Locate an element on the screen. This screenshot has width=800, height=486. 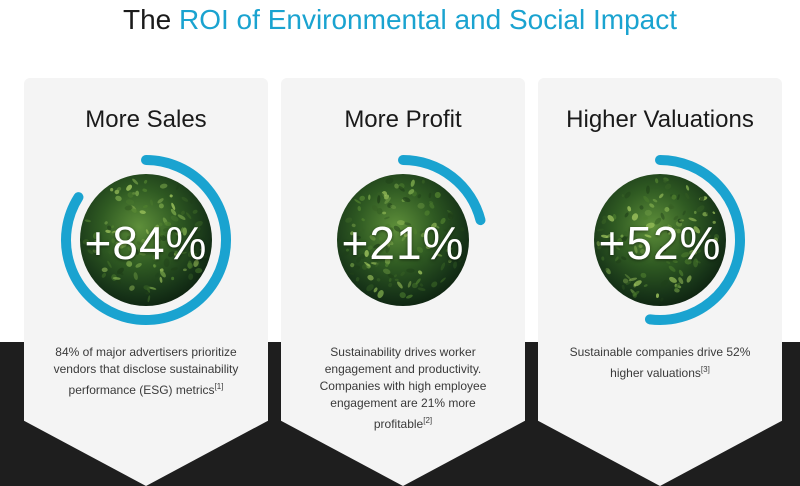
title-prefix: The is located at coordinates (147, 19).